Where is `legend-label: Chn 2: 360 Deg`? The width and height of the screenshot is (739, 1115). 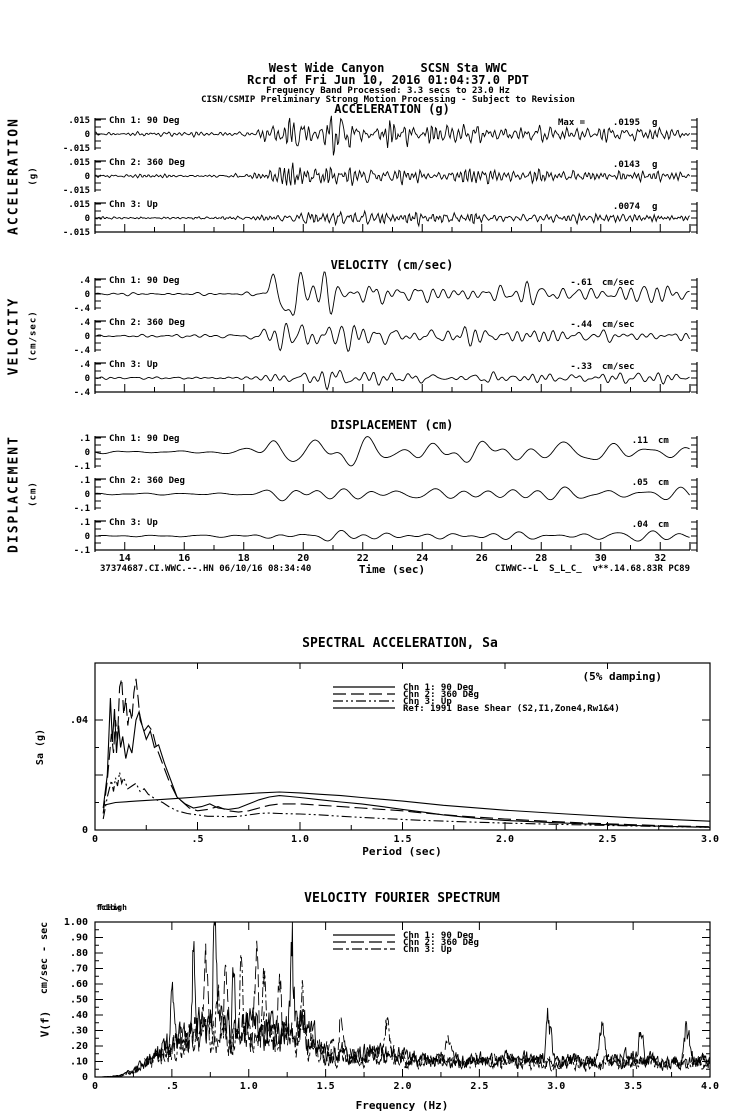
legend-label: Chn 2: 360 Deg is located at coordinates (441, 943).